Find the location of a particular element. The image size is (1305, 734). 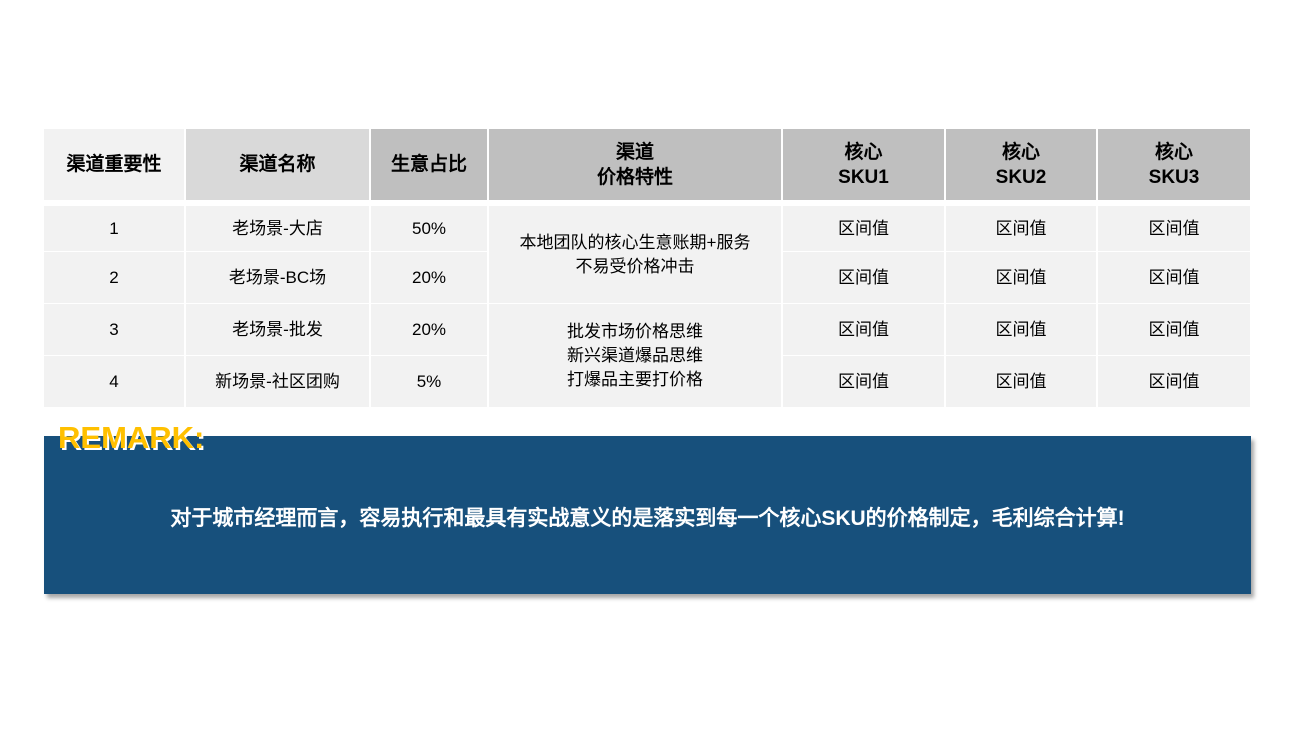

table-cell-name: 新场景-社区团购 is located at coordinates (277, 381).